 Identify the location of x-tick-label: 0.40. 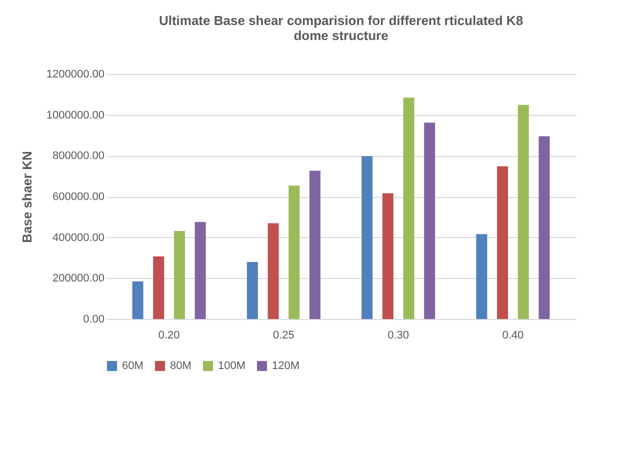
(513, 336).